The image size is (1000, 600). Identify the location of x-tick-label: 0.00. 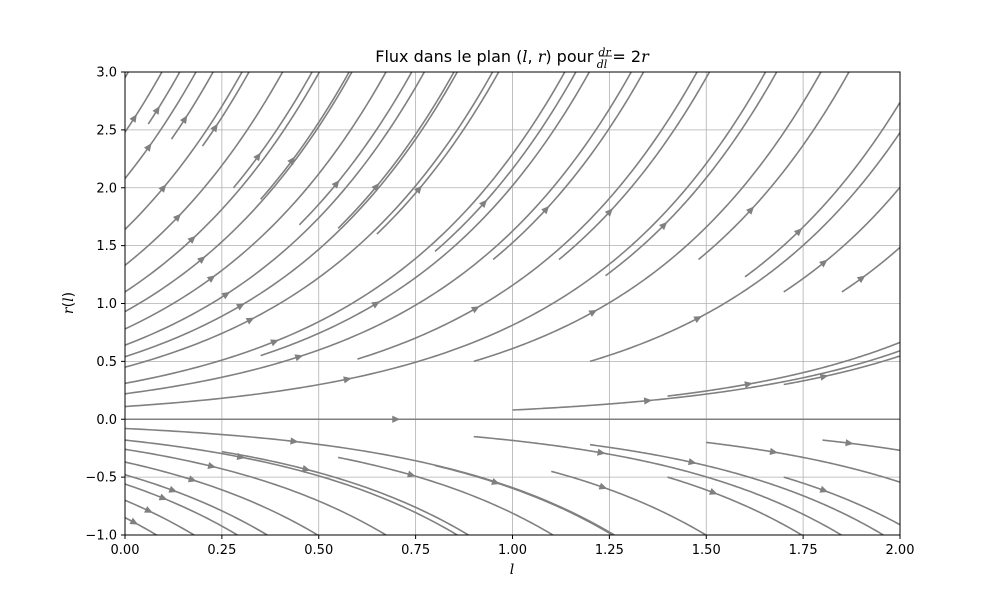
(125, 550).